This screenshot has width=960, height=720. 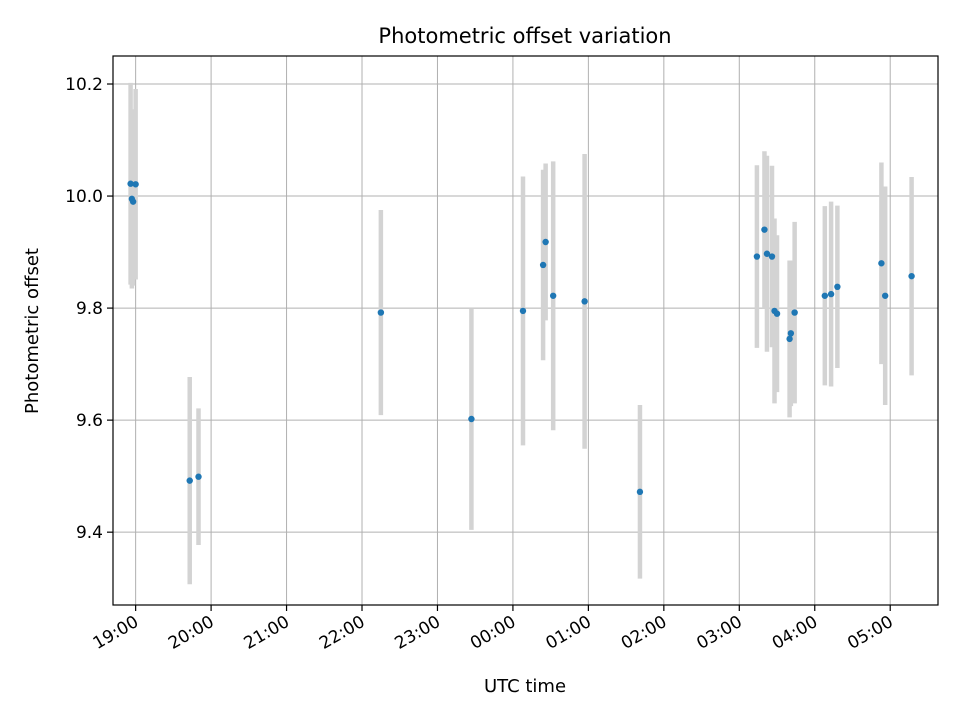 I want to click on y-axis-label: Photometric offset, so click(x=32, y=331).